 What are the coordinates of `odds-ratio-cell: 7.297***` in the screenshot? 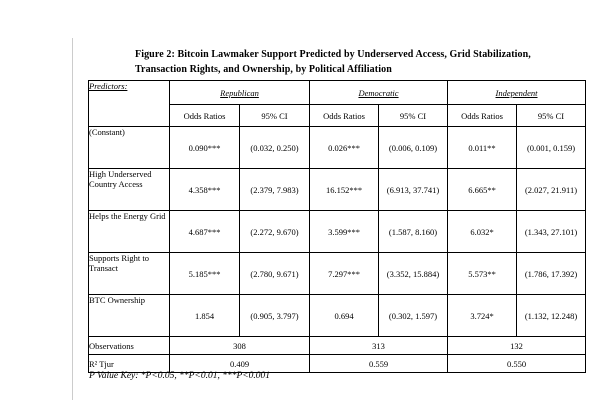 It's located at (344, 273).